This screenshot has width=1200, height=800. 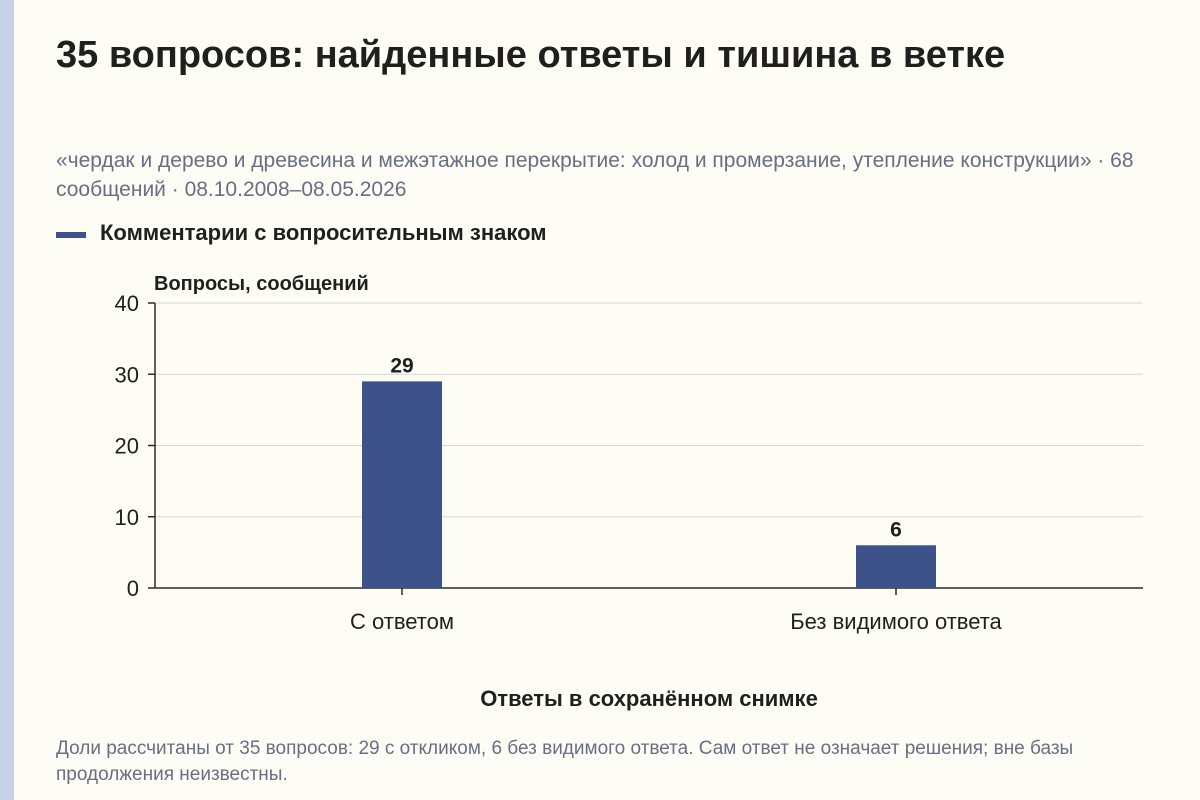 I want to click on y-tick-label: 10, so click(x=127, y=517).